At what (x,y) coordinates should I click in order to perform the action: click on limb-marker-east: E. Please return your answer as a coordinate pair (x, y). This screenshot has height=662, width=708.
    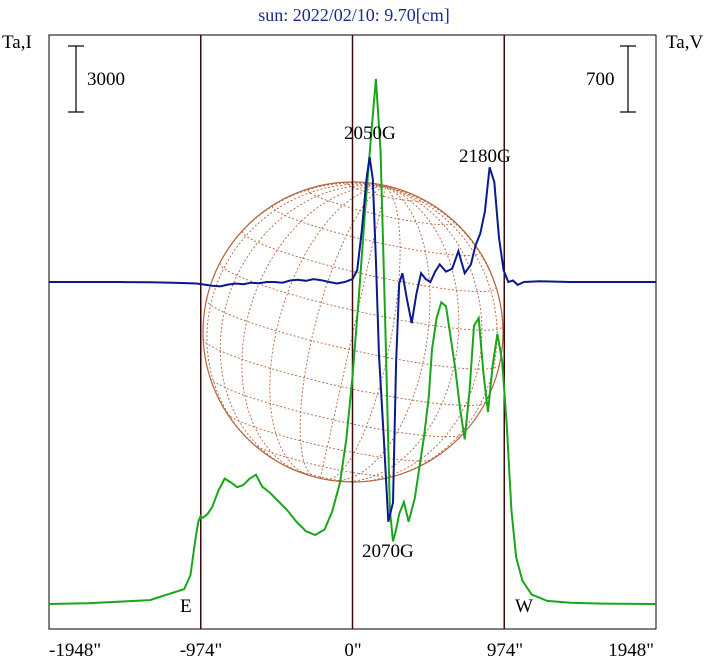
    Looking at the image, I should click on (186, 606).